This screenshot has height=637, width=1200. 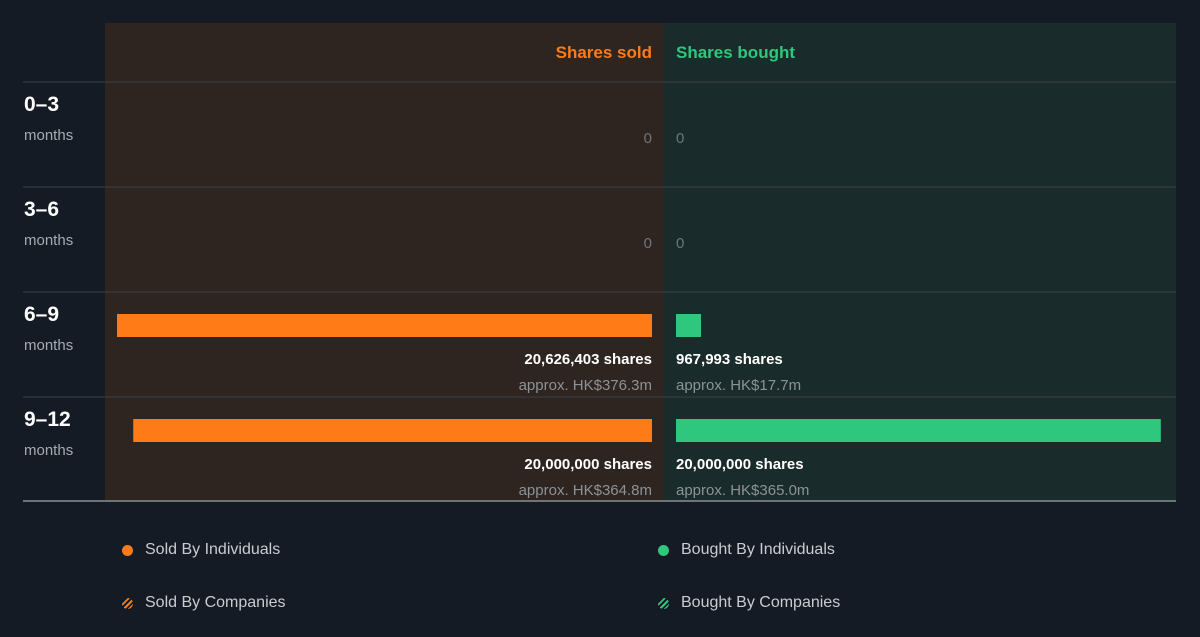 I want to click on sold-value-label: approx. HK$364.8m, so click(x=585, y=490).